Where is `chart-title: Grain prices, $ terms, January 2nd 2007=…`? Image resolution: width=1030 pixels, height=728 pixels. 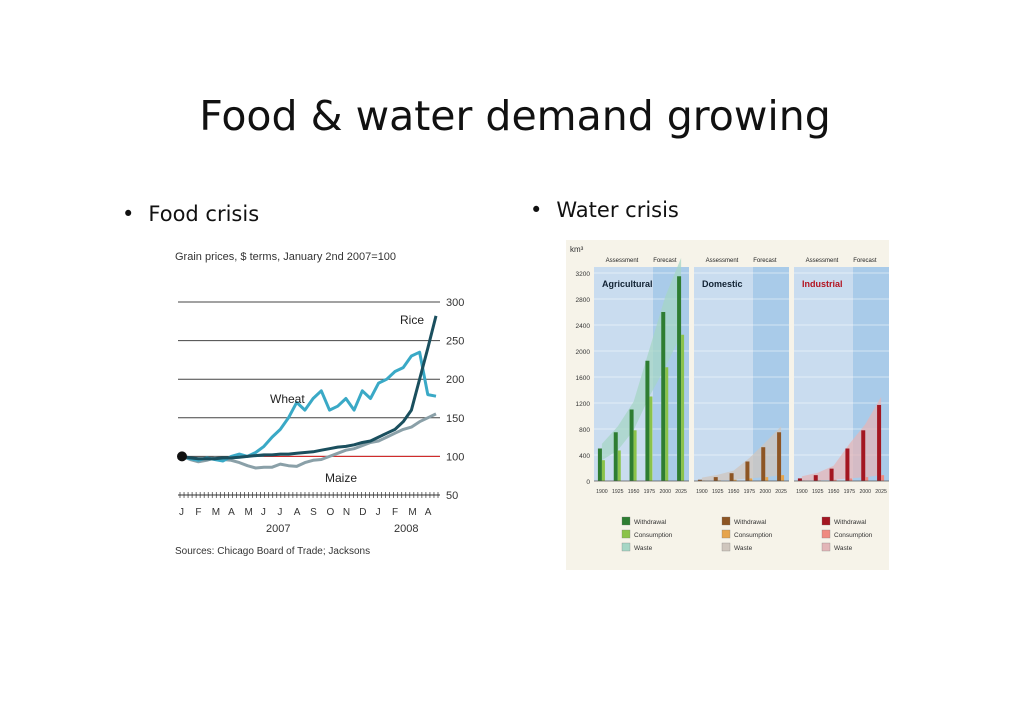 chart-title: Grain prices, $ terms, January 2nd 2007=… is located at coordinates (285, 257).